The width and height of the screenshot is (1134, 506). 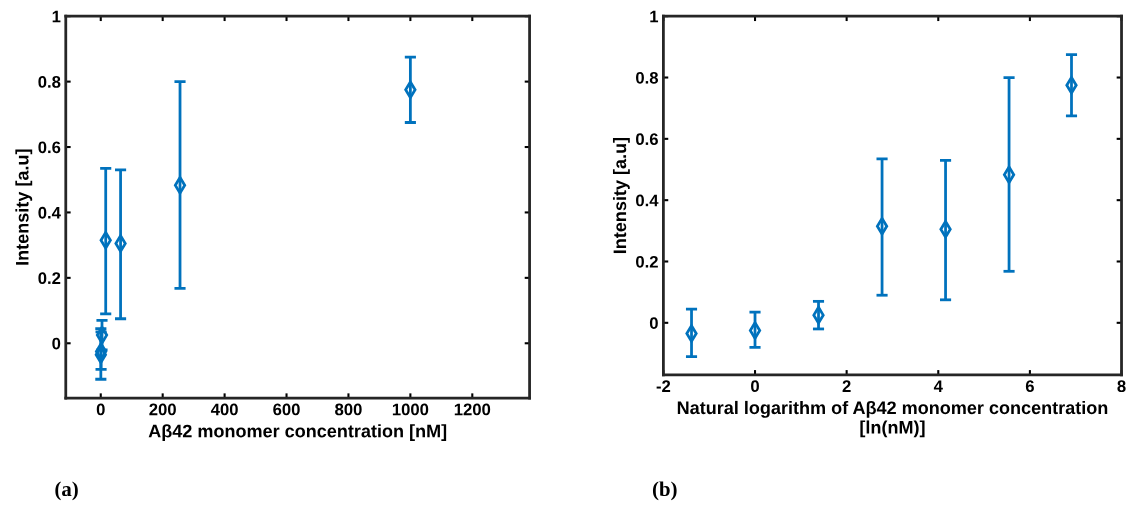 I want to click on x-tick-label: 8, so click(x=1121, y=386).